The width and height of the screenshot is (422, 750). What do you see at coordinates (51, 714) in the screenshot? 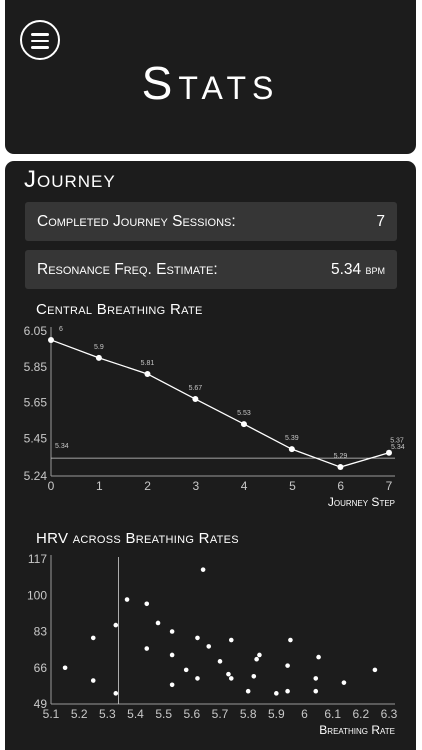
I see `x-tick-label: 5.1` at bounding box center [51, 714].